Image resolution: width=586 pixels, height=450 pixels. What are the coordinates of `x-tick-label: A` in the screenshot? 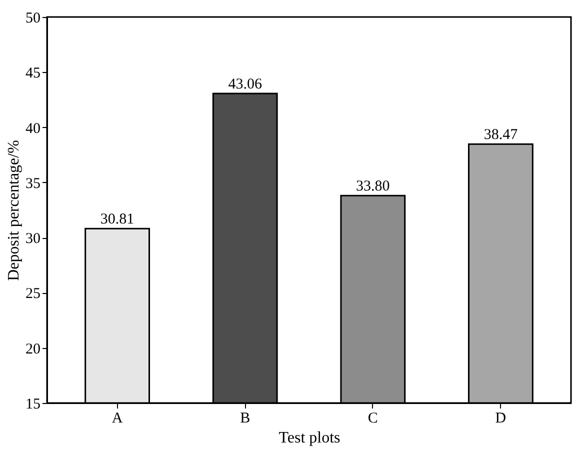 It's located at (117, 418).